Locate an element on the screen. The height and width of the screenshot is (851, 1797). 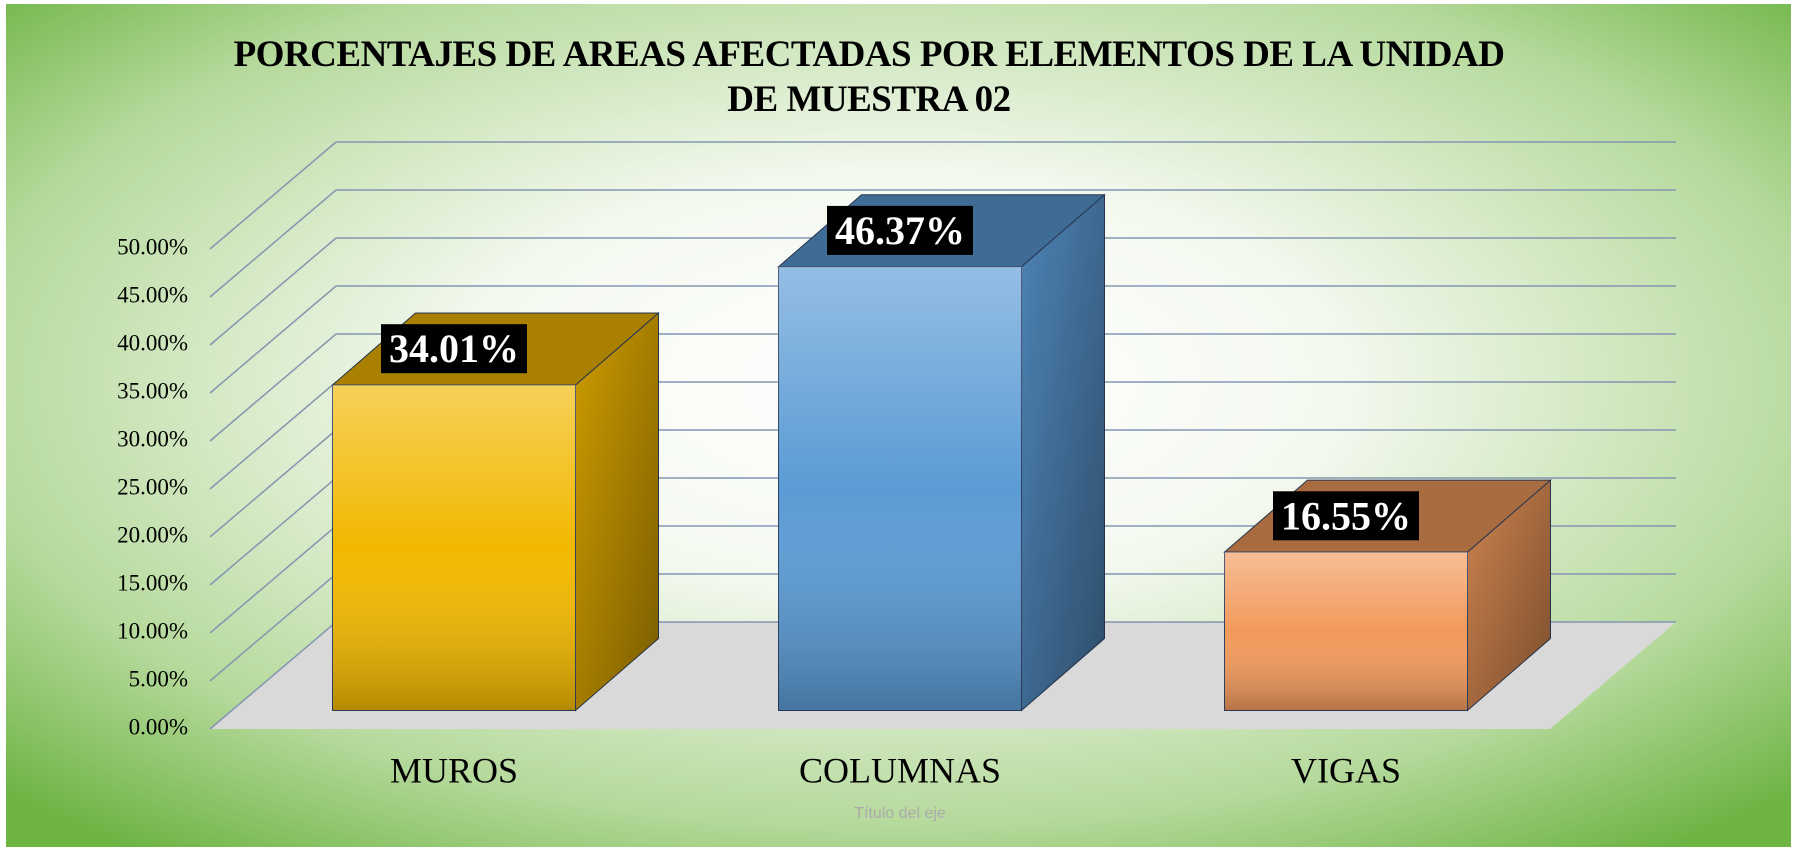
y-tick-label: 45.00% is located at coordinates (152, 294).